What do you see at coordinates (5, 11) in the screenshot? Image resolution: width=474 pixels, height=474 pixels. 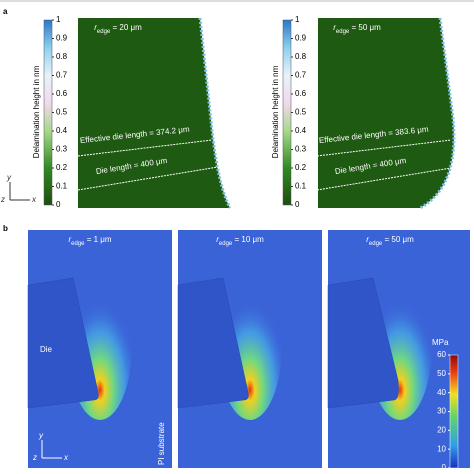 I see `panel-label: a` at bounding box center [5, 11].